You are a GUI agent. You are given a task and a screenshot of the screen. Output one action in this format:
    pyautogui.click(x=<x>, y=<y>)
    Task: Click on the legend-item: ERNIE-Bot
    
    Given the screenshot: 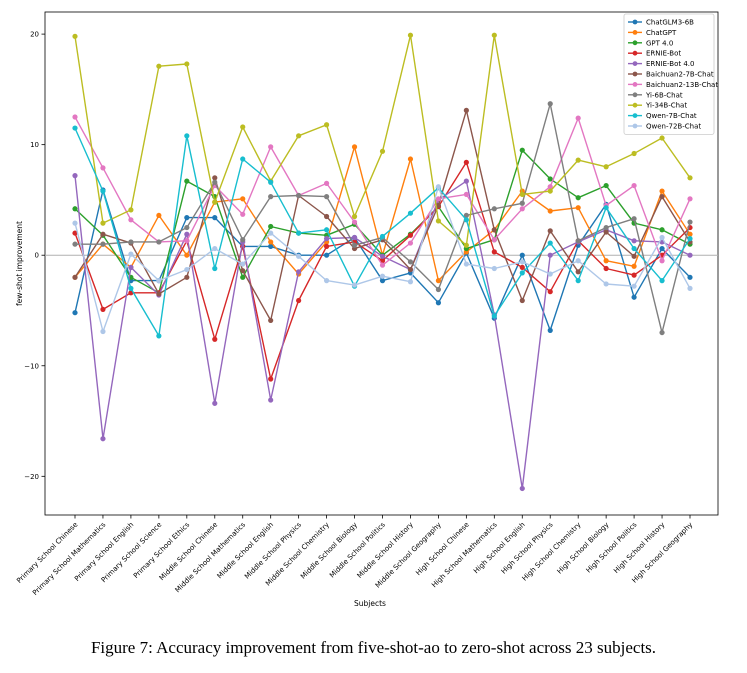 What is the action you would take?
    pyautogui.click(x=654, y=54)
    